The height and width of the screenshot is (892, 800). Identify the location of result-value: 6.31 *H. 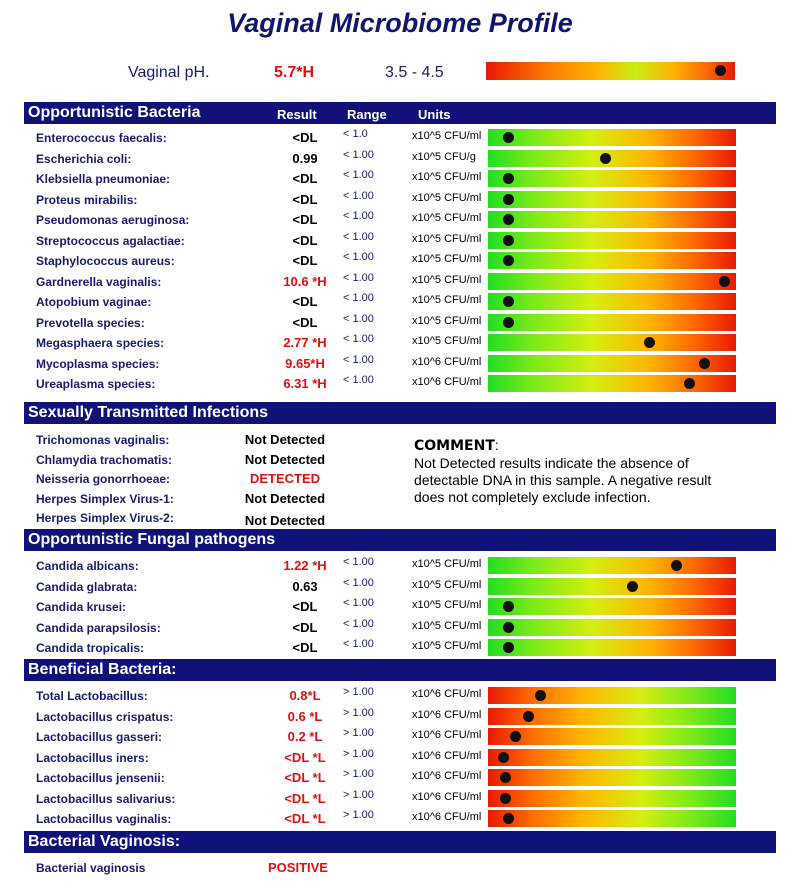
(305, 383).